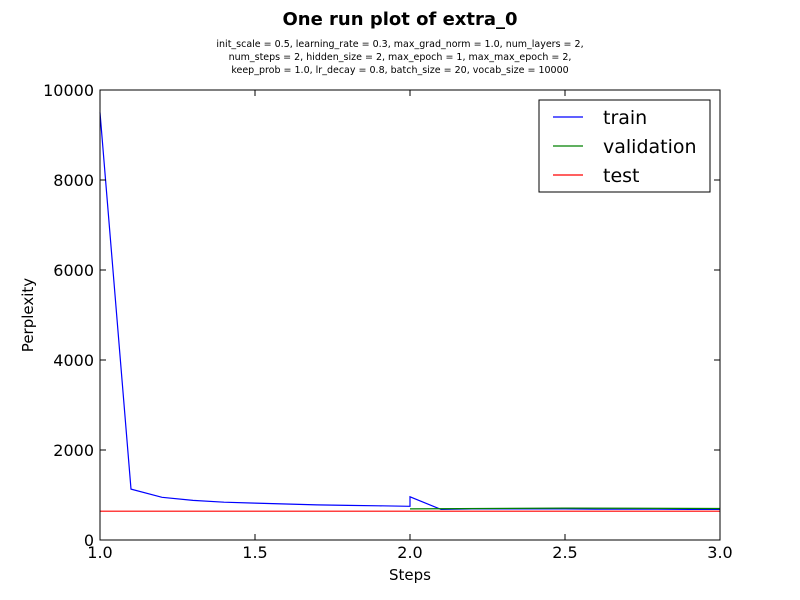 This screenshot has height=600, width=800. I want to click on y-axis-label: Perplexity, so click(28, 315).